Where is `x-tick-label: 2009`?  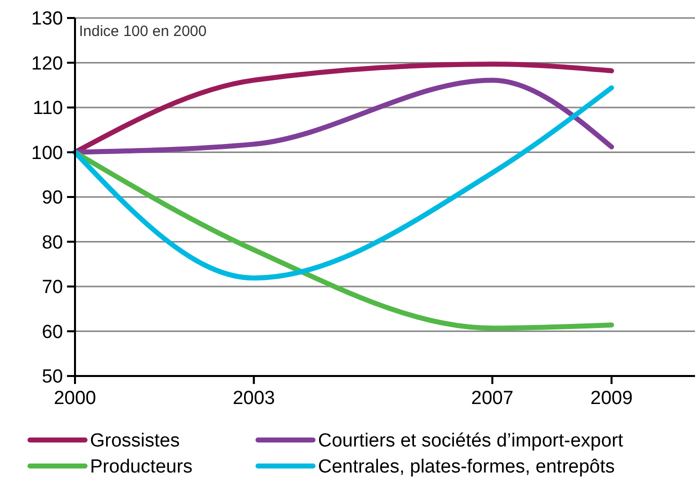
x-tick-label: 2009 is located at coordinates (611, 398).